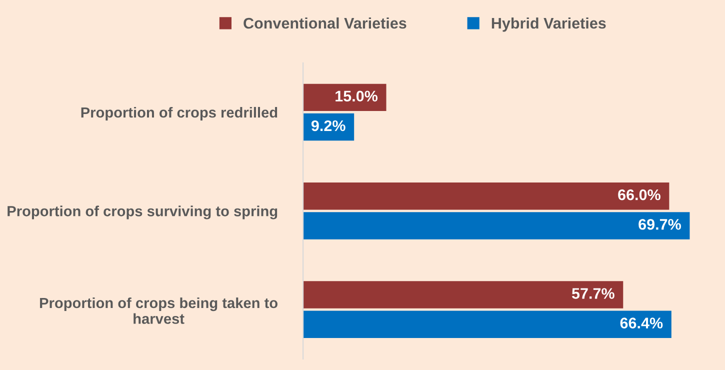  Describe the element at coordinates (159, 310) in the screenshot. I see `y-tick-label: Proportion of crops being taken to harvest` at that location.